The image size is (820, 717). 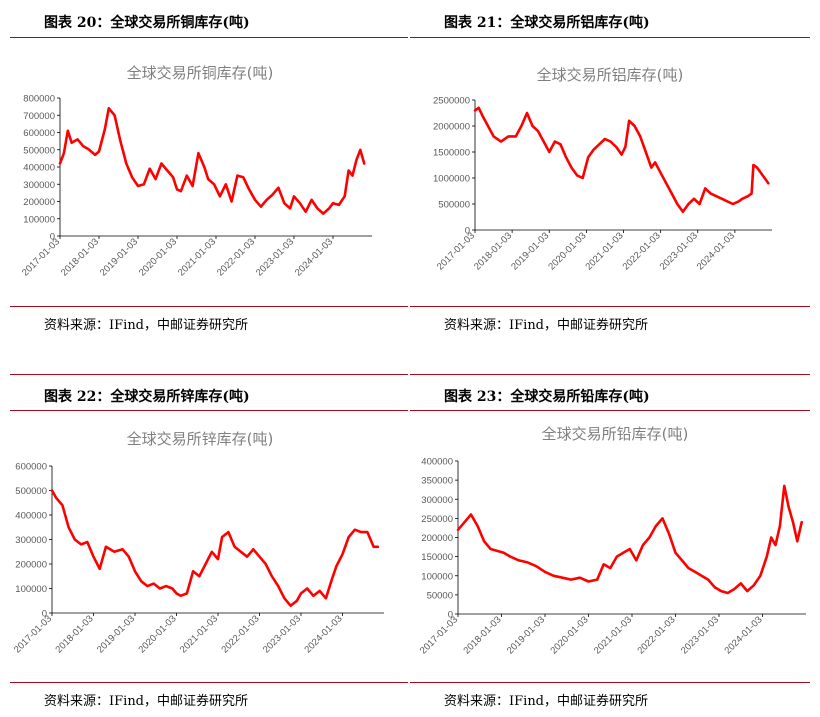 What do you see at coordinates (200, 439) in the screenshot?
I see `chart-title: 全球交易所锌库存(吨)` at bounding box center [200, 439].